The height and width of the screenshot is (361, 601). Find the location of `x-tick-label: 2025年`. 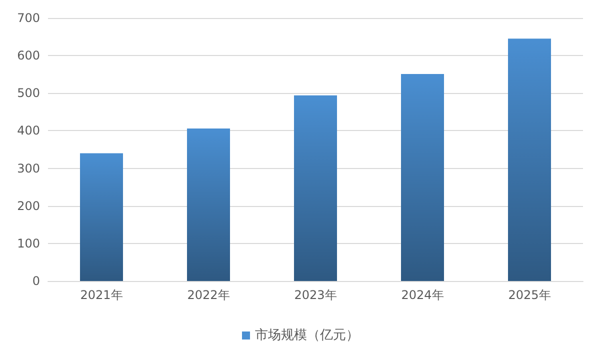

x-tick-label: 2025年 is located at coordinates (529, 295).